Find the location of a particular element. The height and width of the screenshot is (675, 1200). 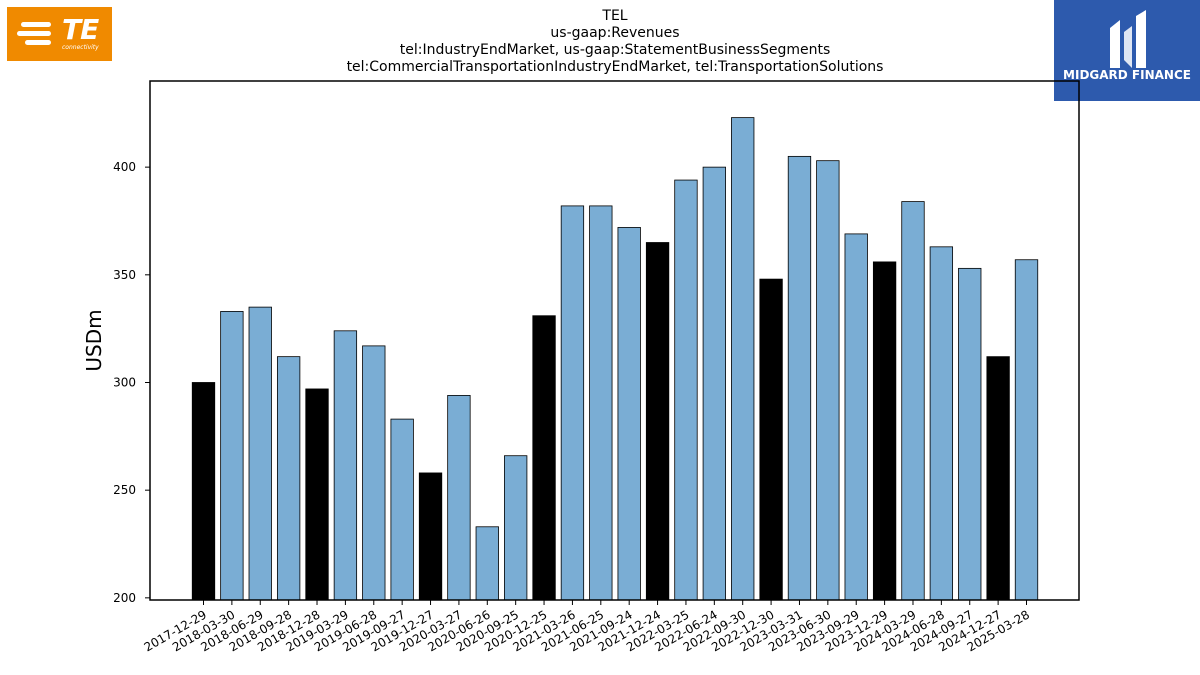

y-tick-label: 400 is located at coordinates (124, 167).